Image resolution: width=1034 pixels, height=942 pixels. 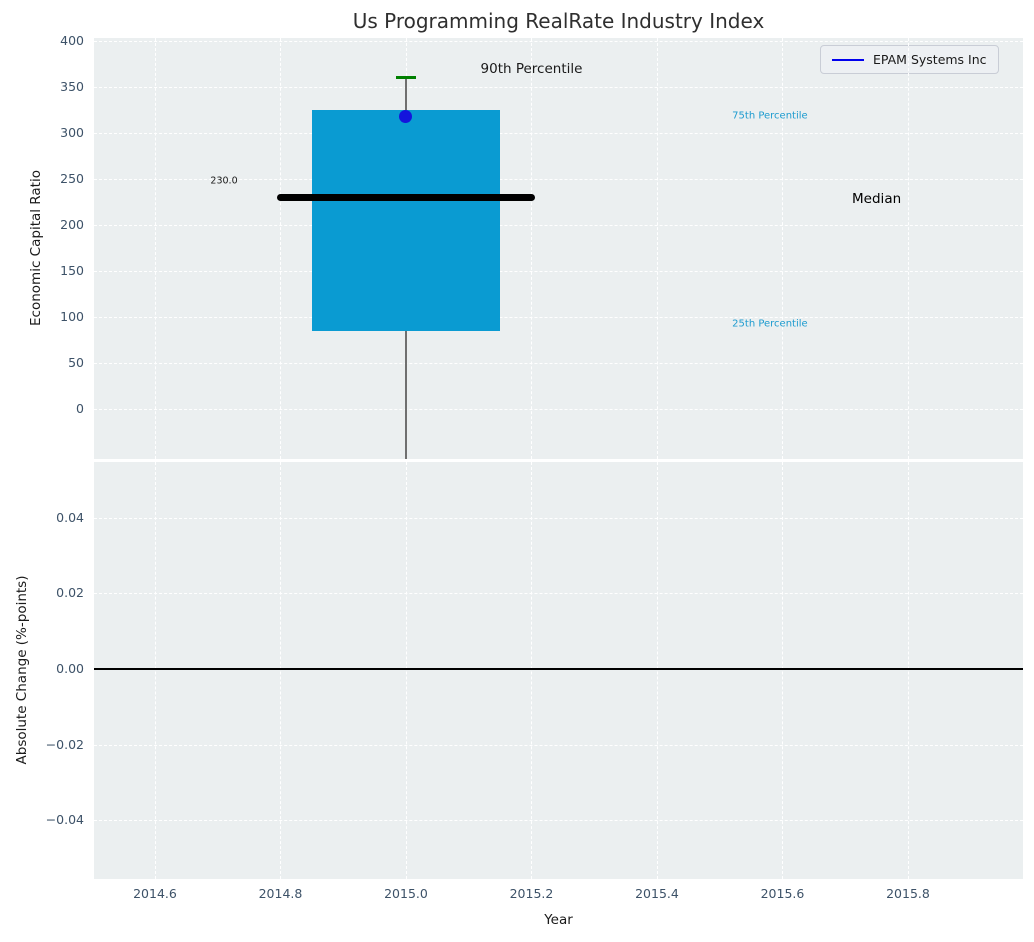 I want to click on x-tick-label: 2015.0, so click(x=406, y=893).